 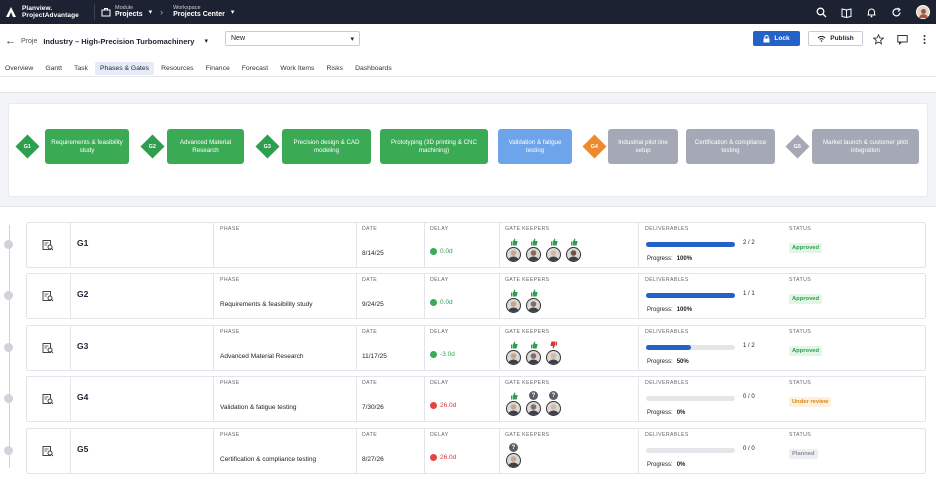 I want to click on tab-forecast: Forecast, so click(x=255, y=68).